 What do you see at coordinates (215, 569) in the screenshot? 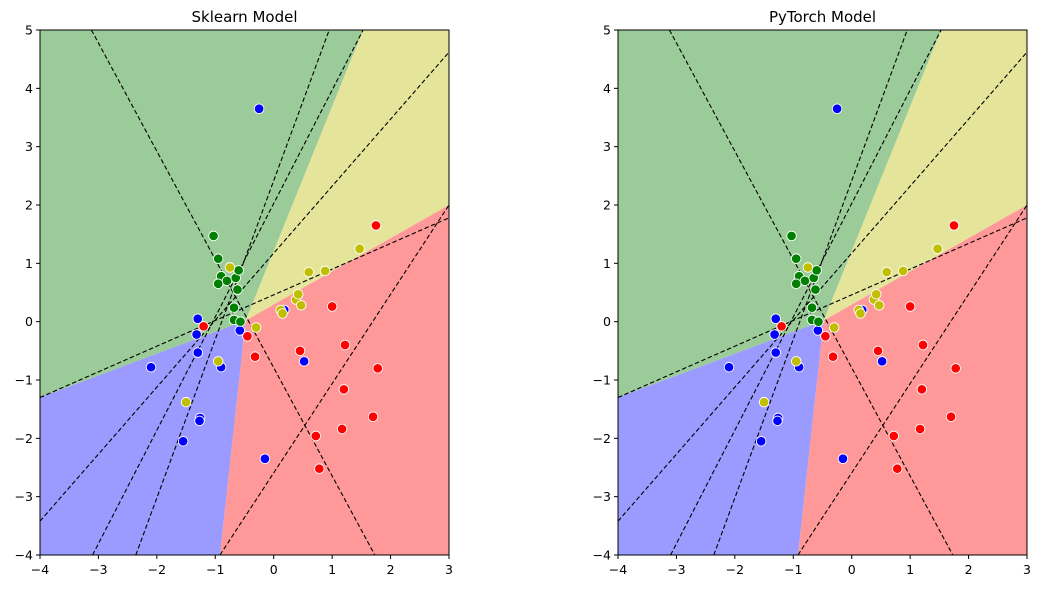
I see `x-tick-label: −1` at bounding box center [215, 569].